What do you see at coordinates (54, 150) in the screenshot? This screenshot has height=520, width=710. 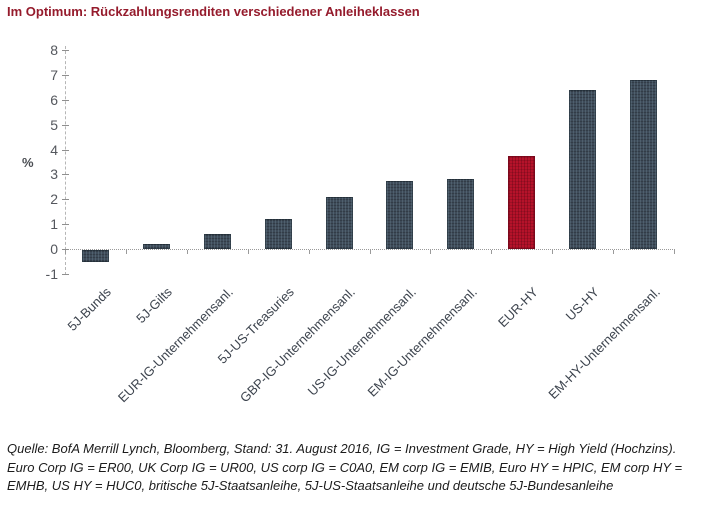 I see `y-axis-tick-label: 4` at bounding box center [54, 150].